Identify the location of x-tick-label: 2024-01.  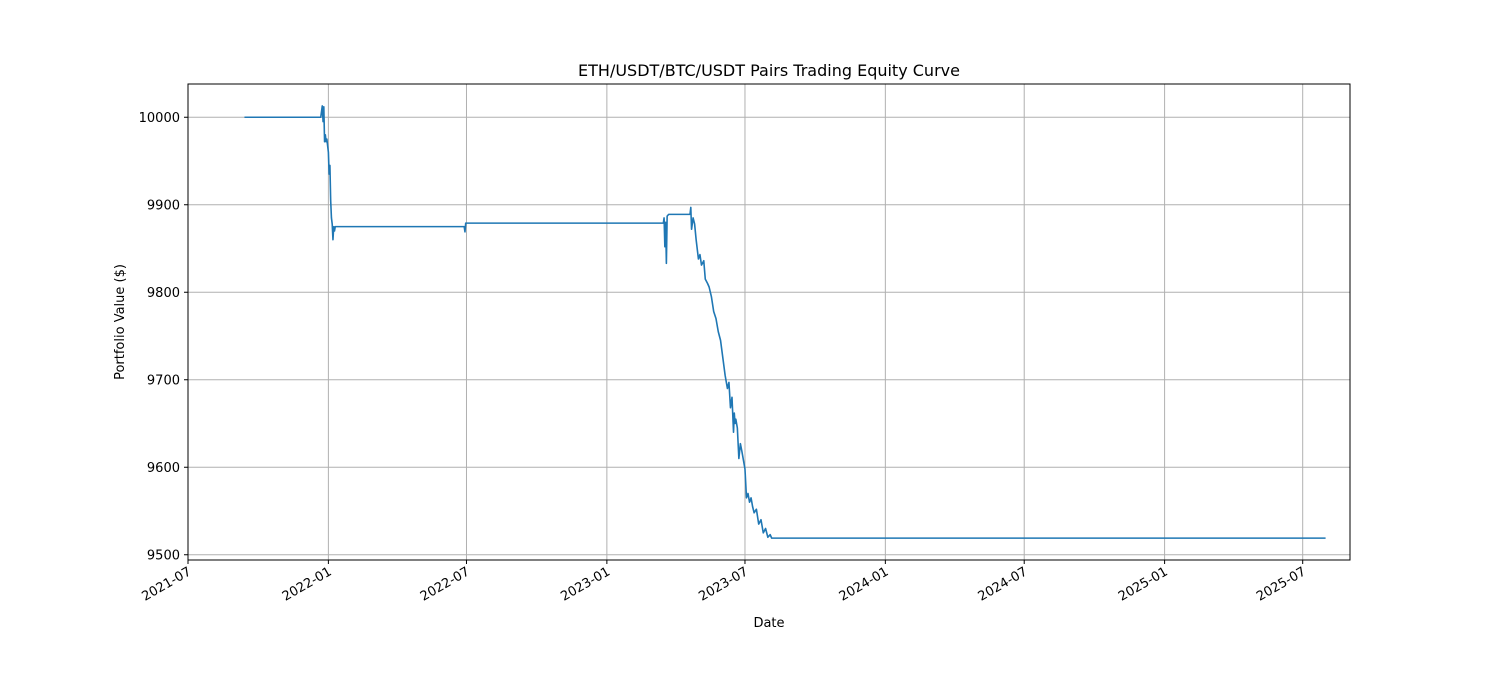
(864, 584).